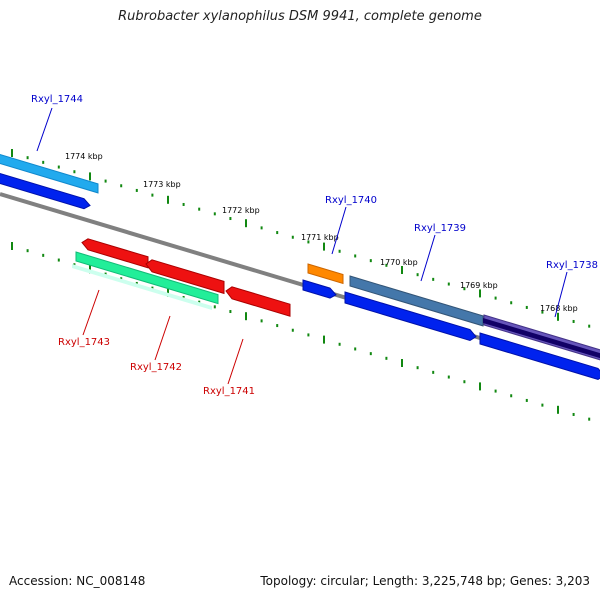  What do you see at coordinates (351, 200) in the screenshot?
I see `gene-label: Rxyl_1740` at bounding box center [351, 200].